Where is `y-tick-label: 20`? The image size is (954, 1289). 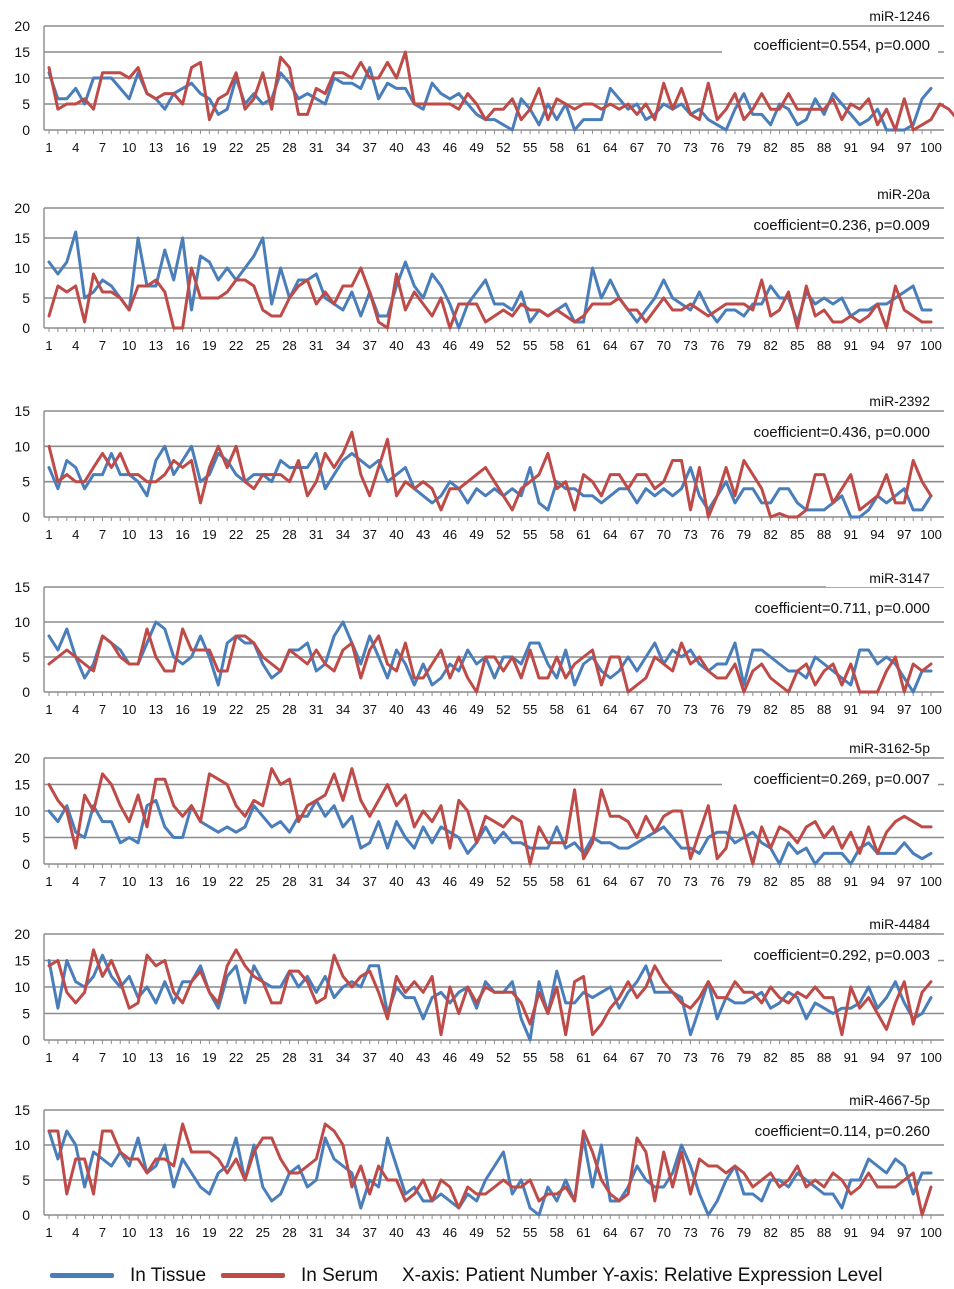
y-tick-label: 20 is located at coordinates (22, 934).